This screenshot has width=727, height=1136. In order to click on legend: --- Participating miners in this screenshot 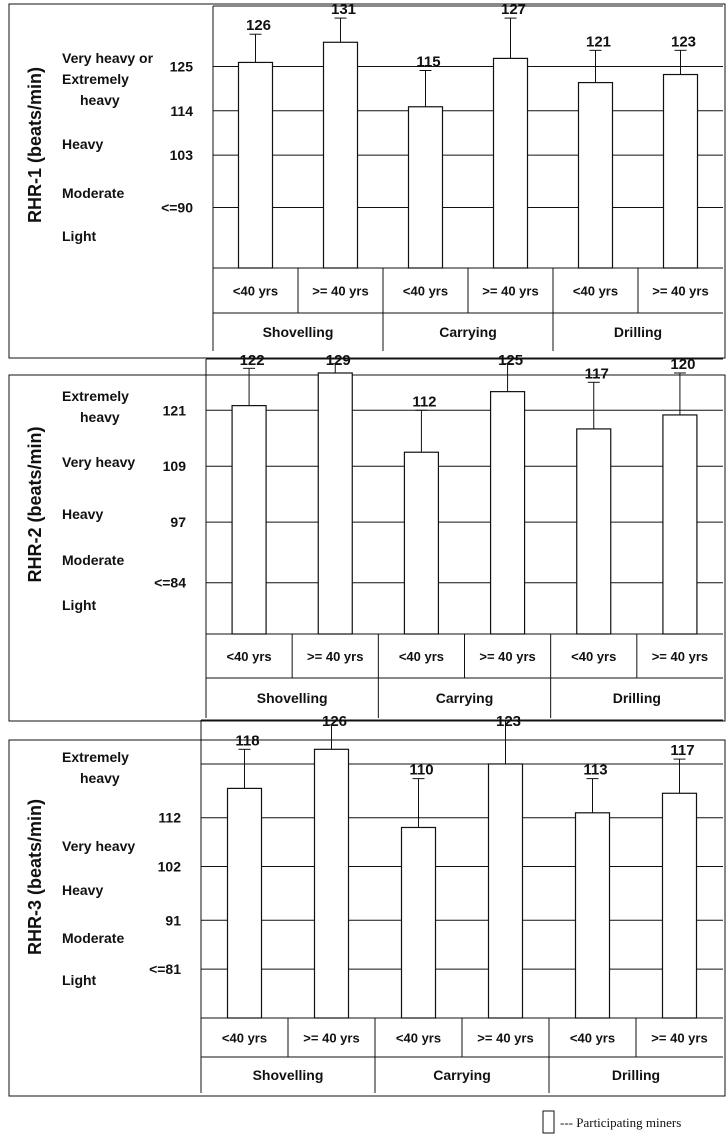, I will do `click(612, 1122)`.